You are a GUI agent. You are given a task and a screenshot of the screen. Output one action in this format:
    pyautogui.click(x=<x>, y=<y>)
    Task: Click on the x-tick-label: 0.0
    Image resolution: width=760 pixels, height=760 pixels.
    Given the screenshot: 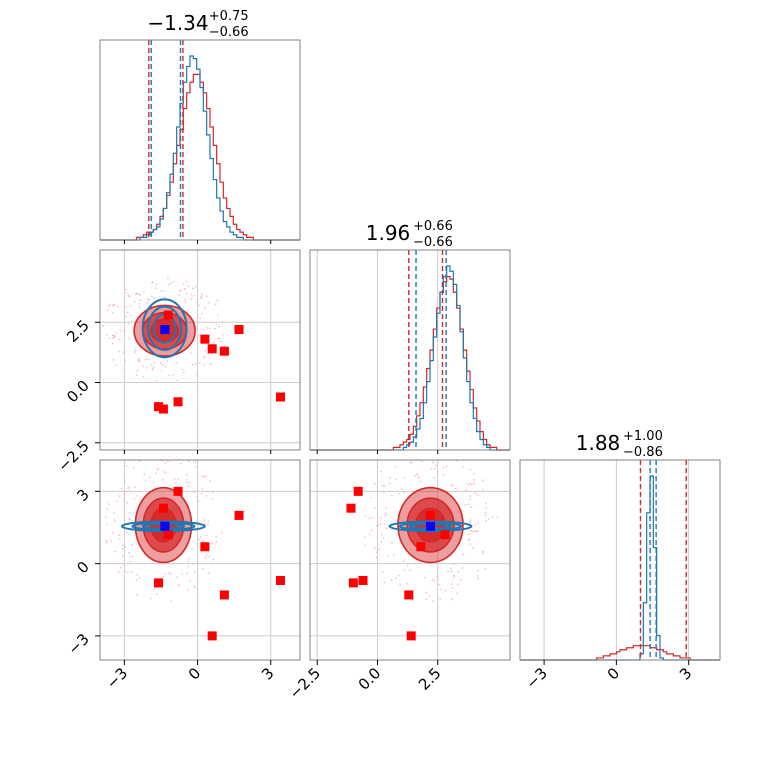 What is the action you would take?
    pyautogui.click(x=370, y=679)
    